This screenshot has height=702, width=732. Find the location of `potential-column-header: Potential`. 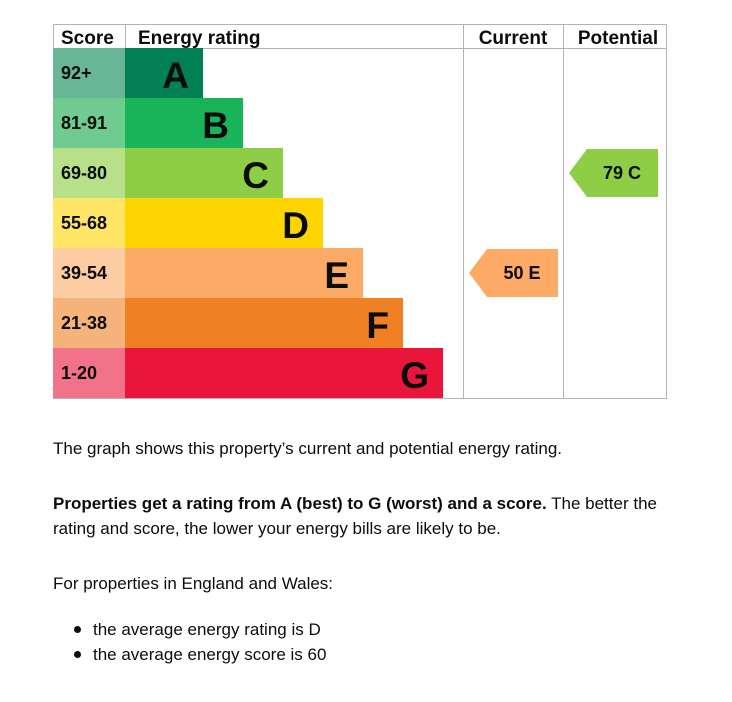

potential-column-header: Potential is located at coordinates (618, 38).